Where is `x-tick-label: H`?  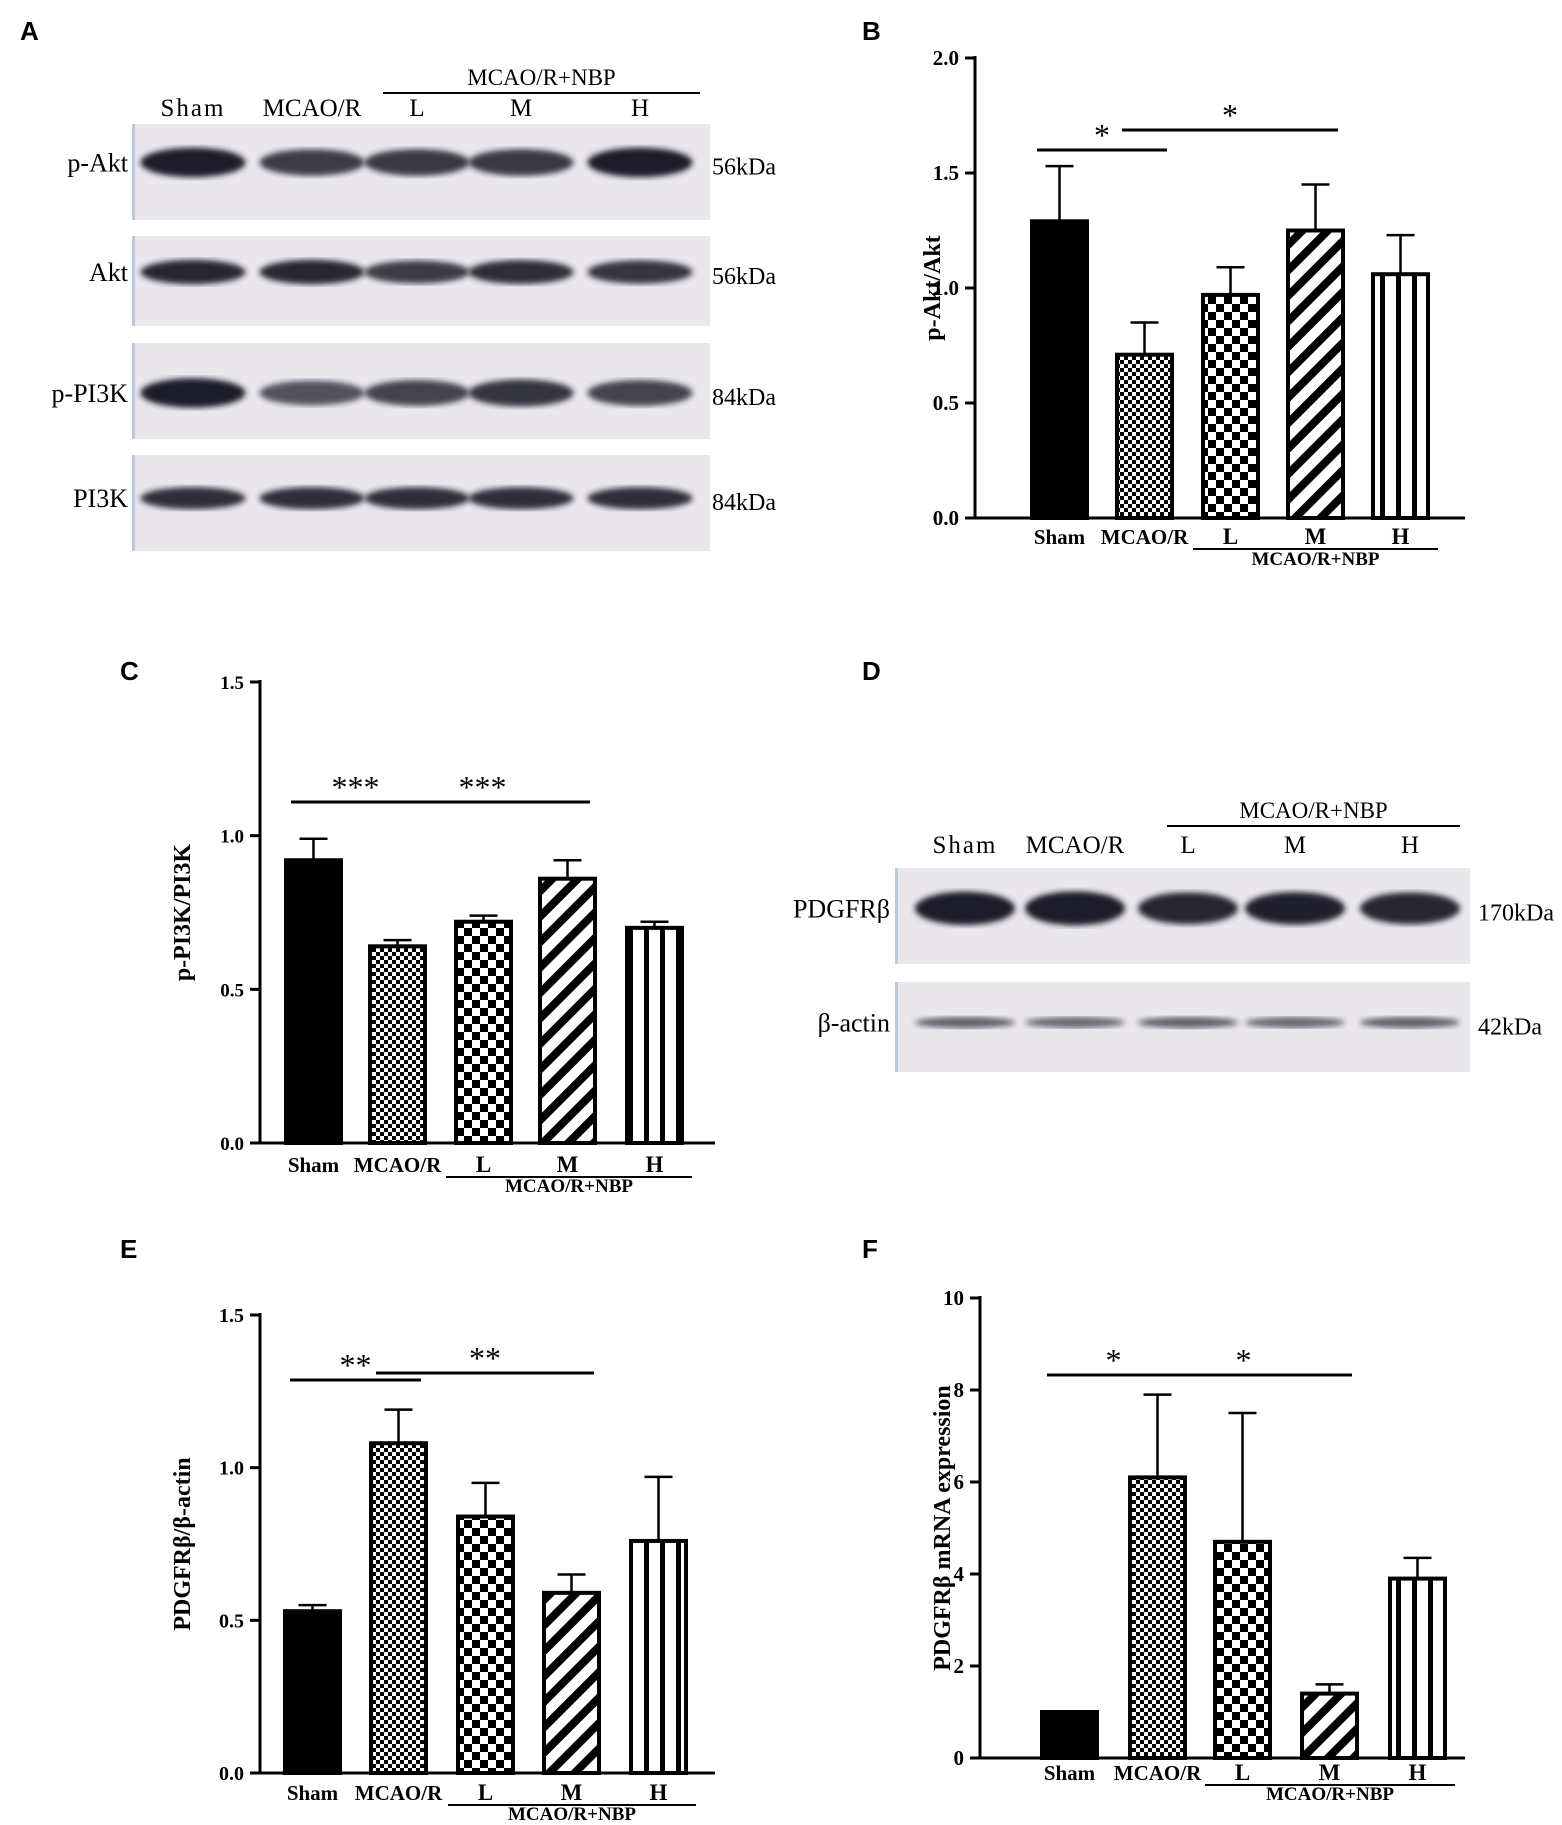 x-tick-label: H is located at coordinates (1401, 536).